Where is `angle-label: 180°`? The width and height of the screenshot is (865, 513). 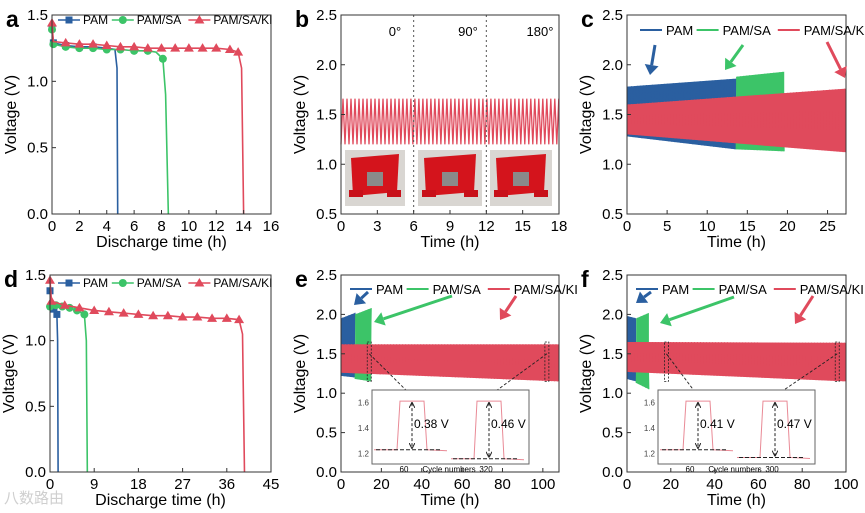 angle-label: 180° is located at coordinates (540, 31).